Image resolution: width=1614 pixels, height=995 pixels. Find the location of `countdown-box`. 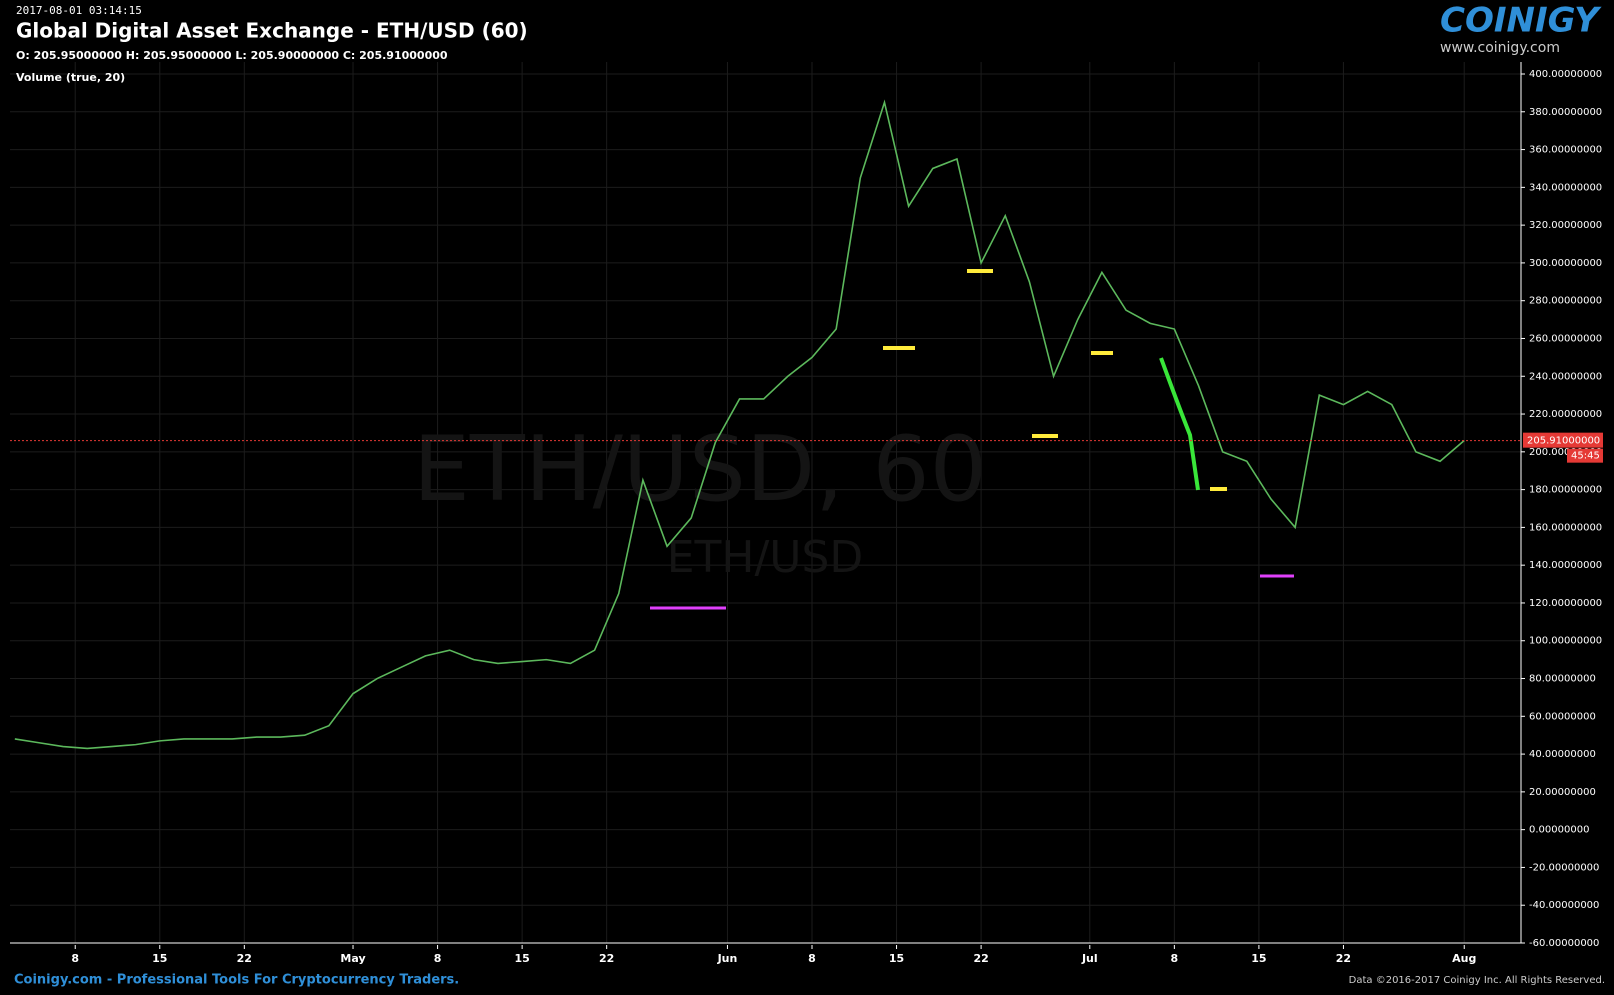

countdown-box is located at coordinates (1585, 455).